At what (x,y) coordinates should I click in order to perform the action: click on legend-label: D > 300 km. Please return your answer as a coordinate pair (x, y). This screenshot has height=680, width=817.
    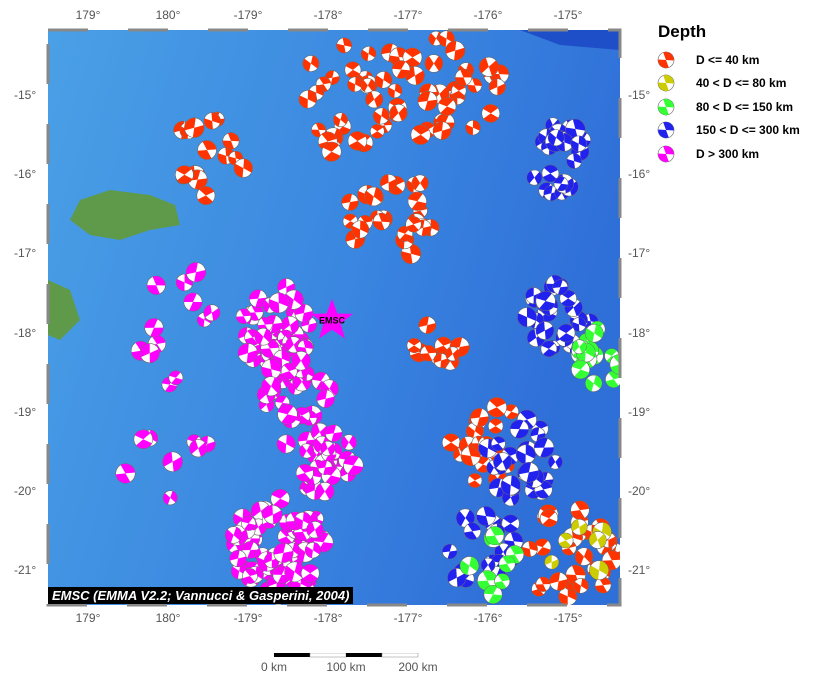
    Looking at the image, I should click on (728, 153).